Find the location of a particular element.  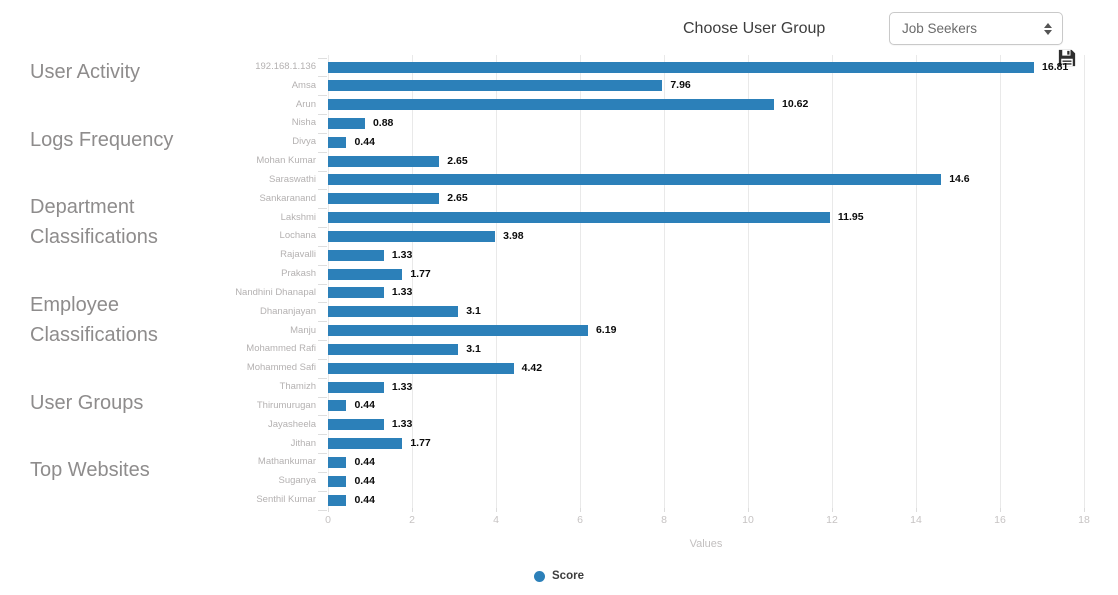

bar-value-label: 6.19 is located at coordinates (606, 330).